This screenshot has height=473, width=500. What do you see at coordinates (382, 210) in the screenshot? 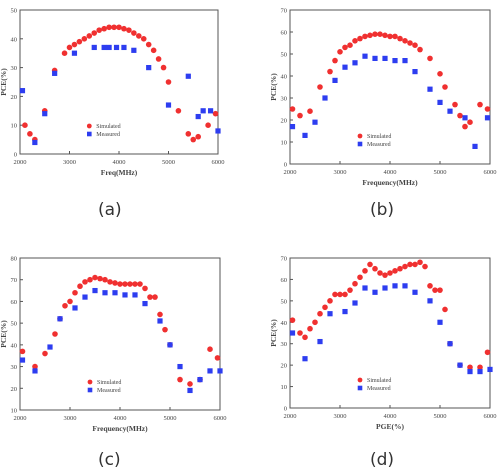
I see `subfigure-label-b: (b)` at bounding box center [382, 210].